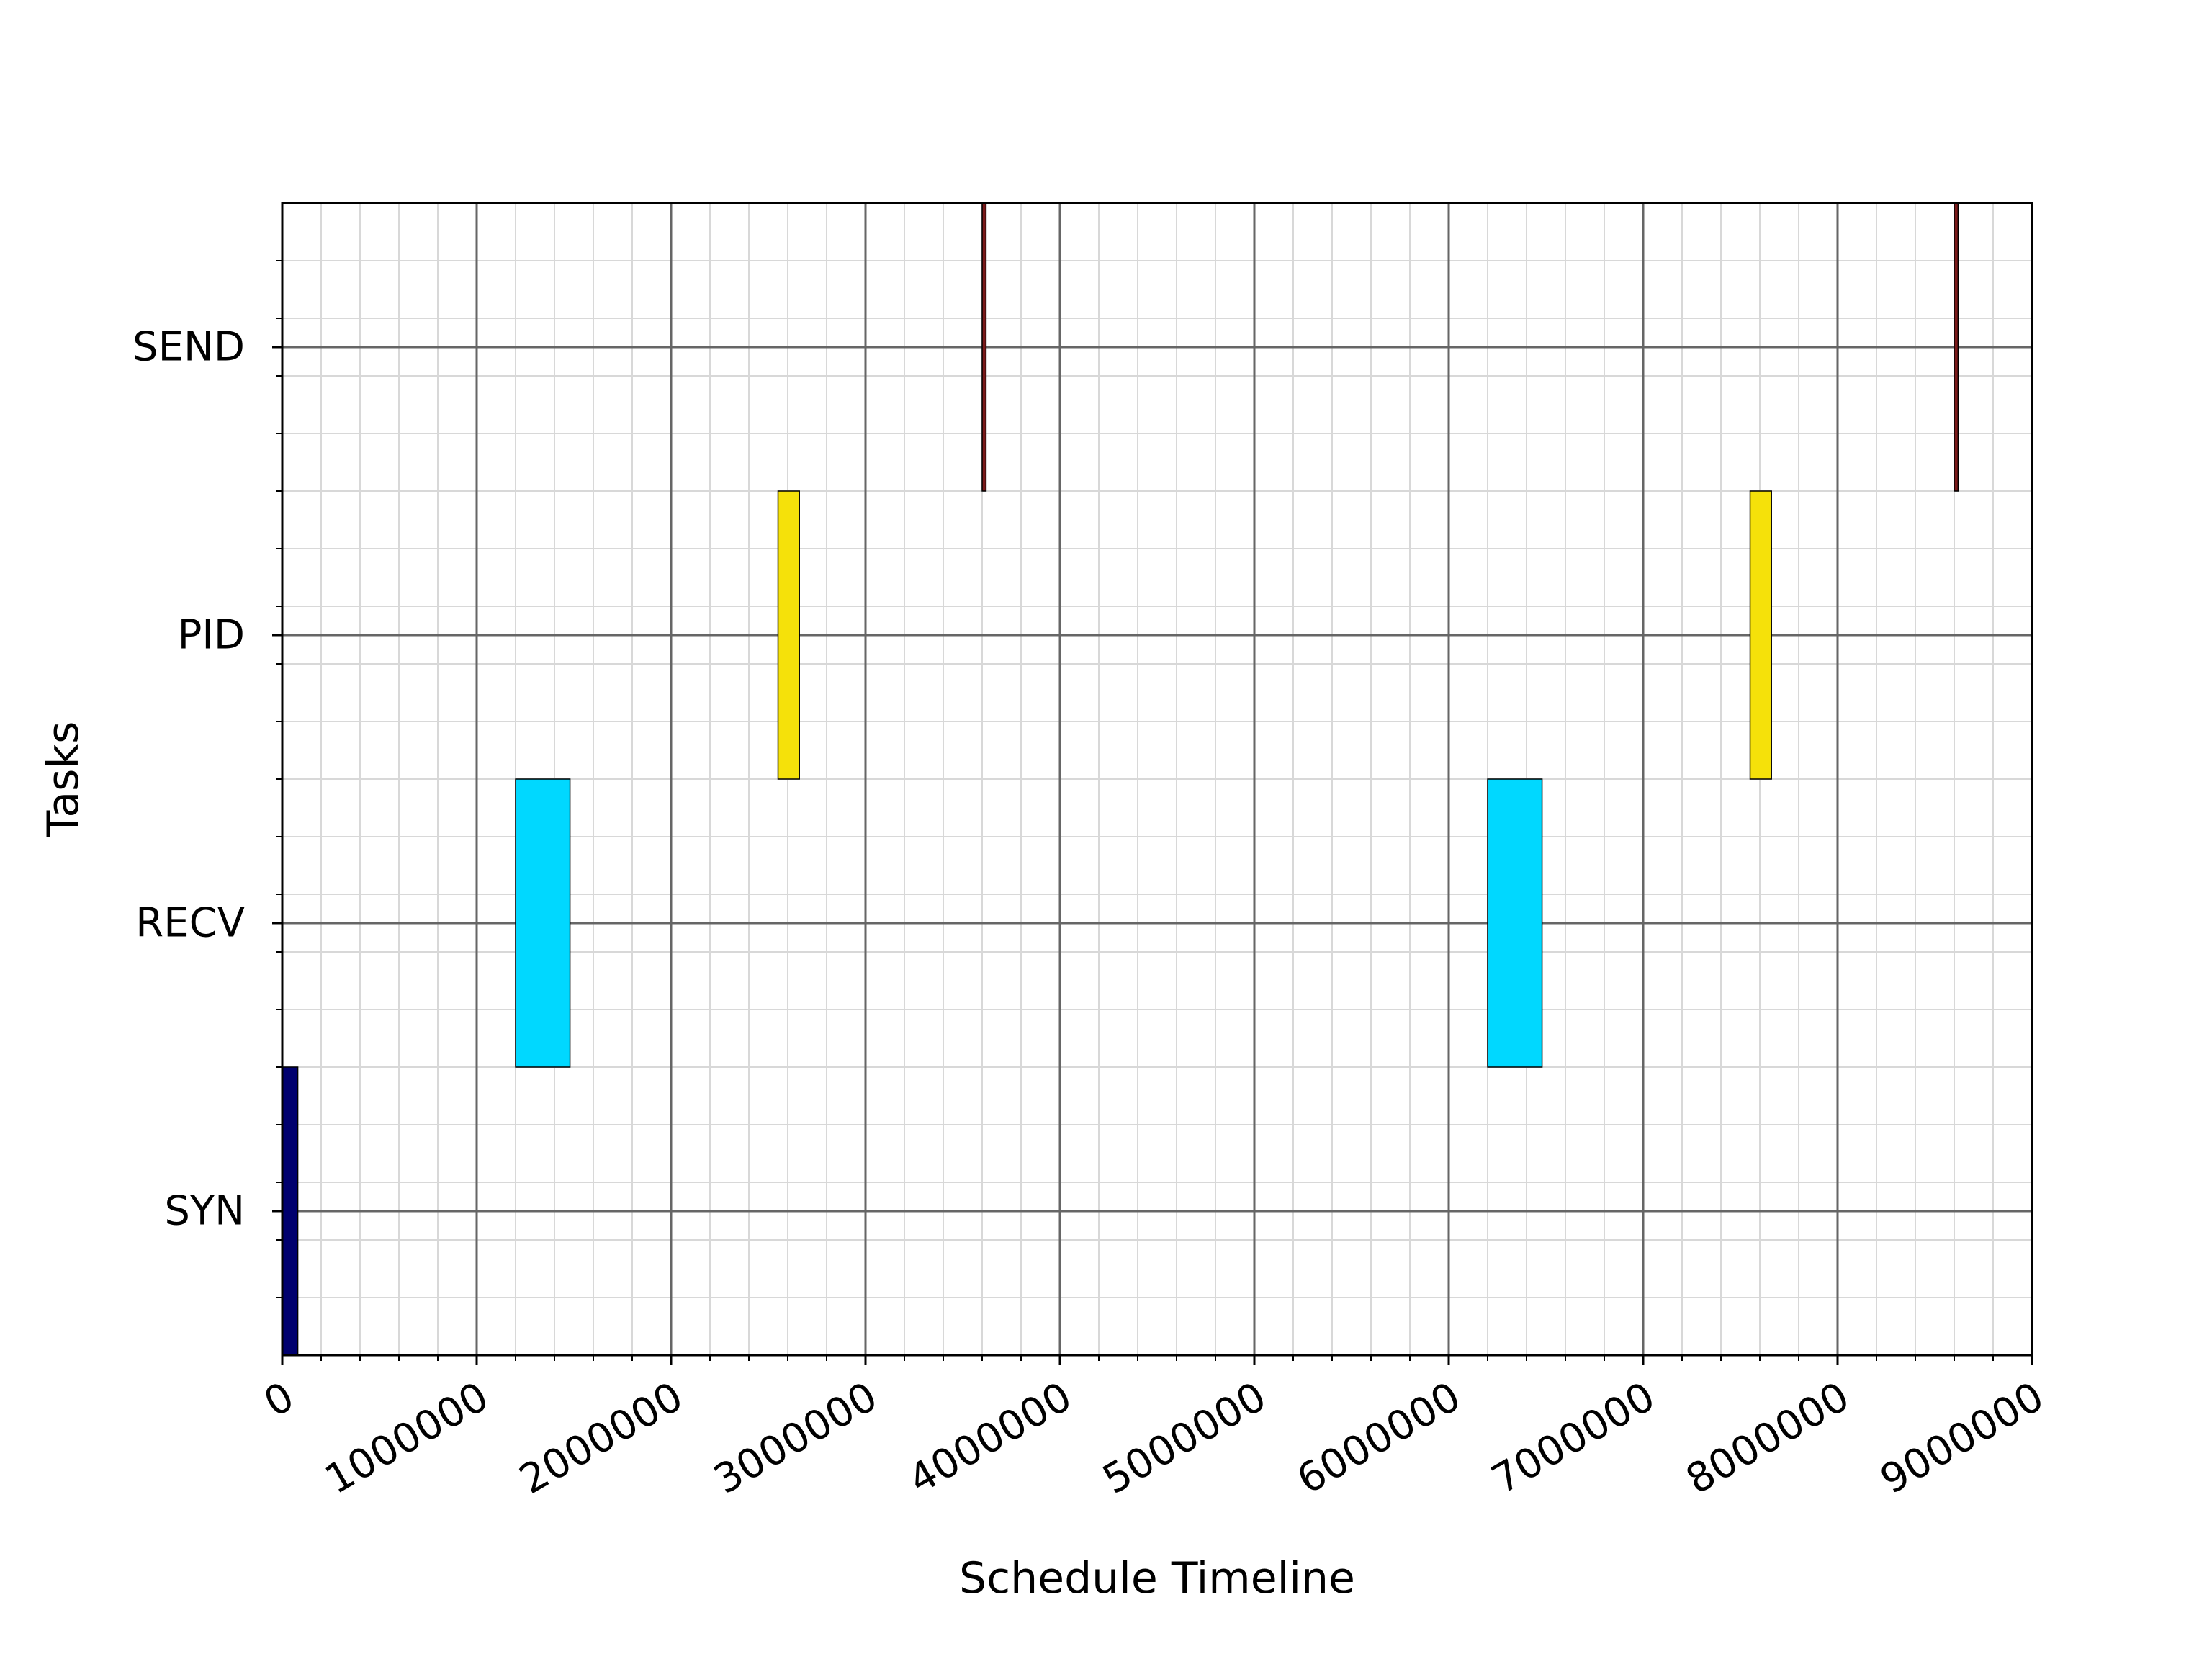 The image size is (2212, 1659). Describe the element at coordinates (601, 1438) in the screenshot. I see `x-tick-label: 2000000` at that location.